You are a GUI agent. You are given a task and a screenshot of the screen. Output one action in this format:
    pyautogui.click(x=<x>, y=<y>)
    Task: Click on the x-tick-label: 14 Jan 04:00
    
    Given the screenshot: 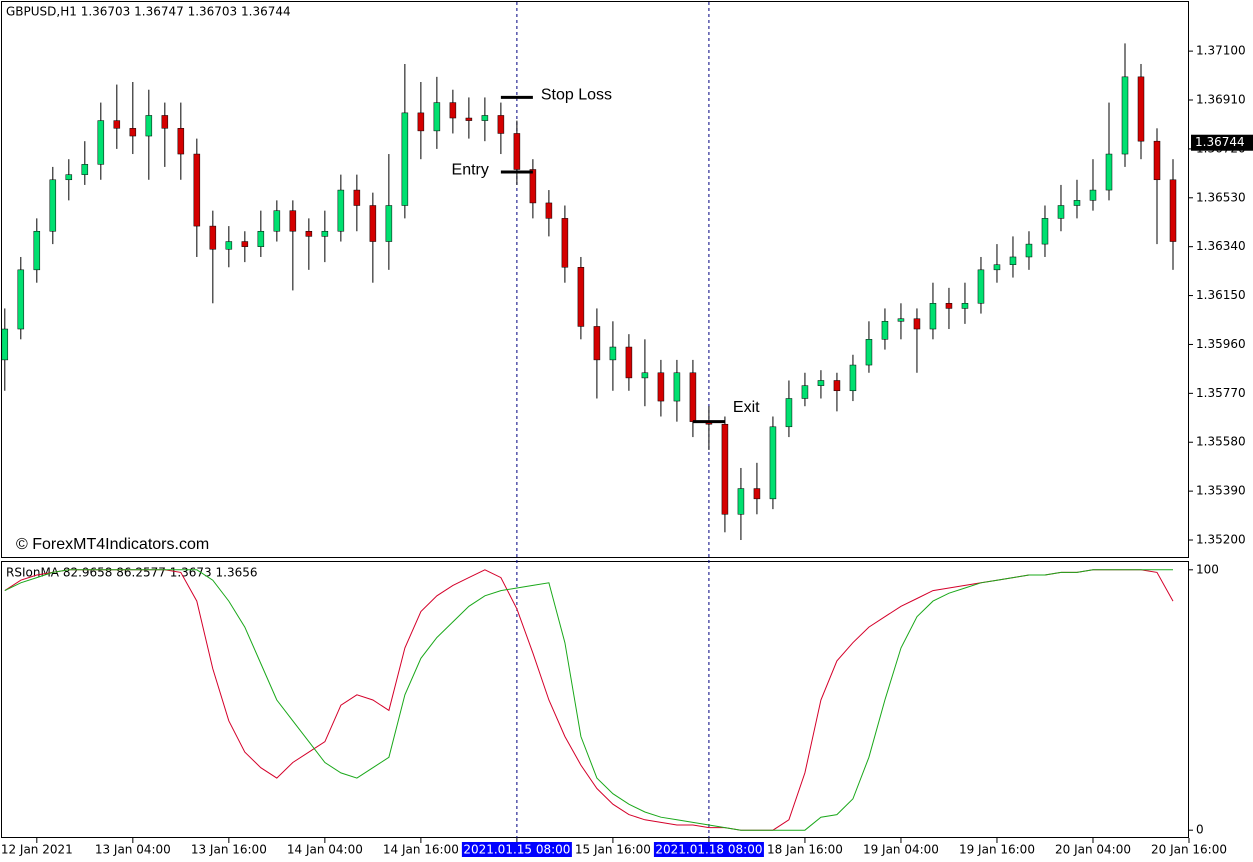 What is the action you would take?
    pyautogui.click(x=325, y=850)
    